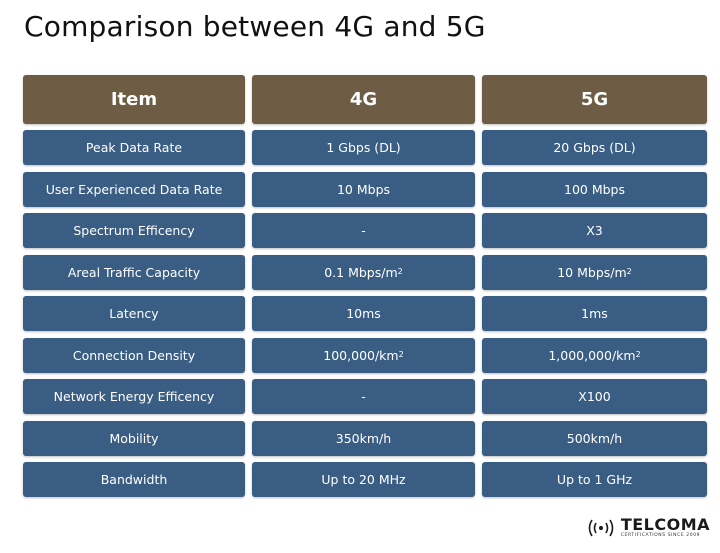  What do you see at coordinates (134, 147) in the screenshot?
I see `cell-item: Peak Data Rate` at bounding box center [134, 147].